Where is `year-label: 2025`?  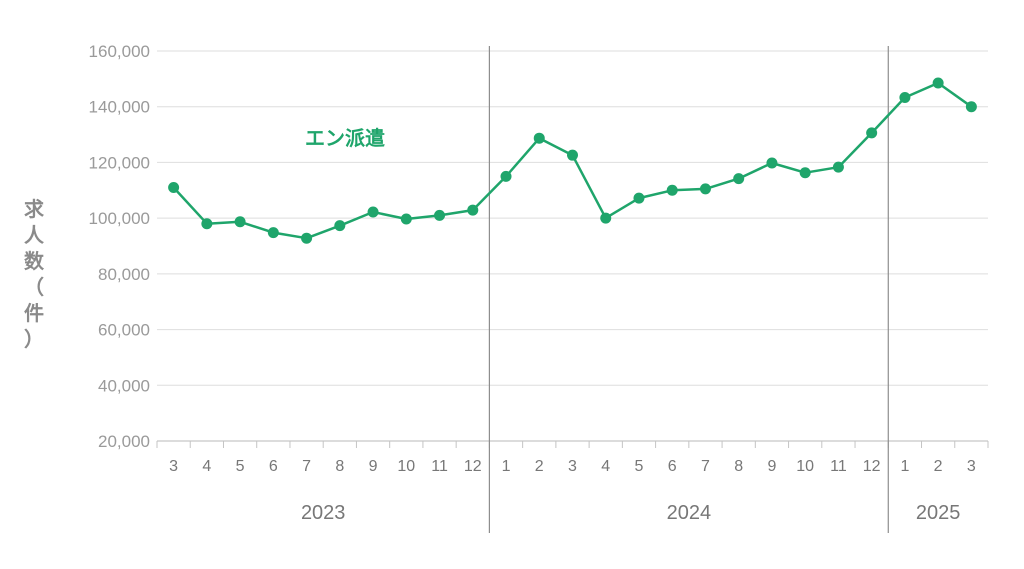
year-label: 2025 is located at coordinates (938, 513).